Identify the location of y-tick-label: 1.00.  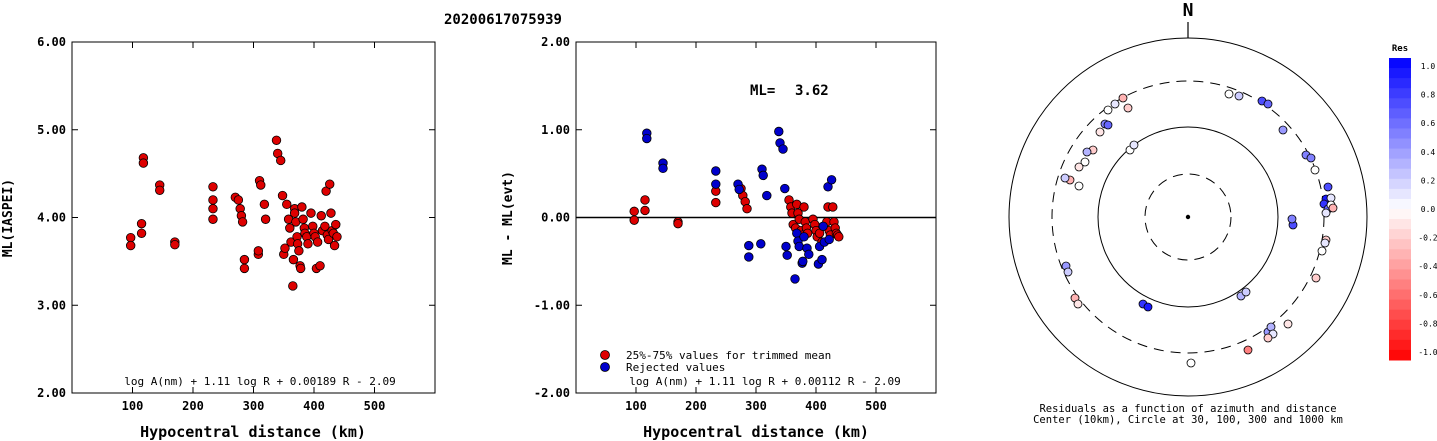
(555, 130).